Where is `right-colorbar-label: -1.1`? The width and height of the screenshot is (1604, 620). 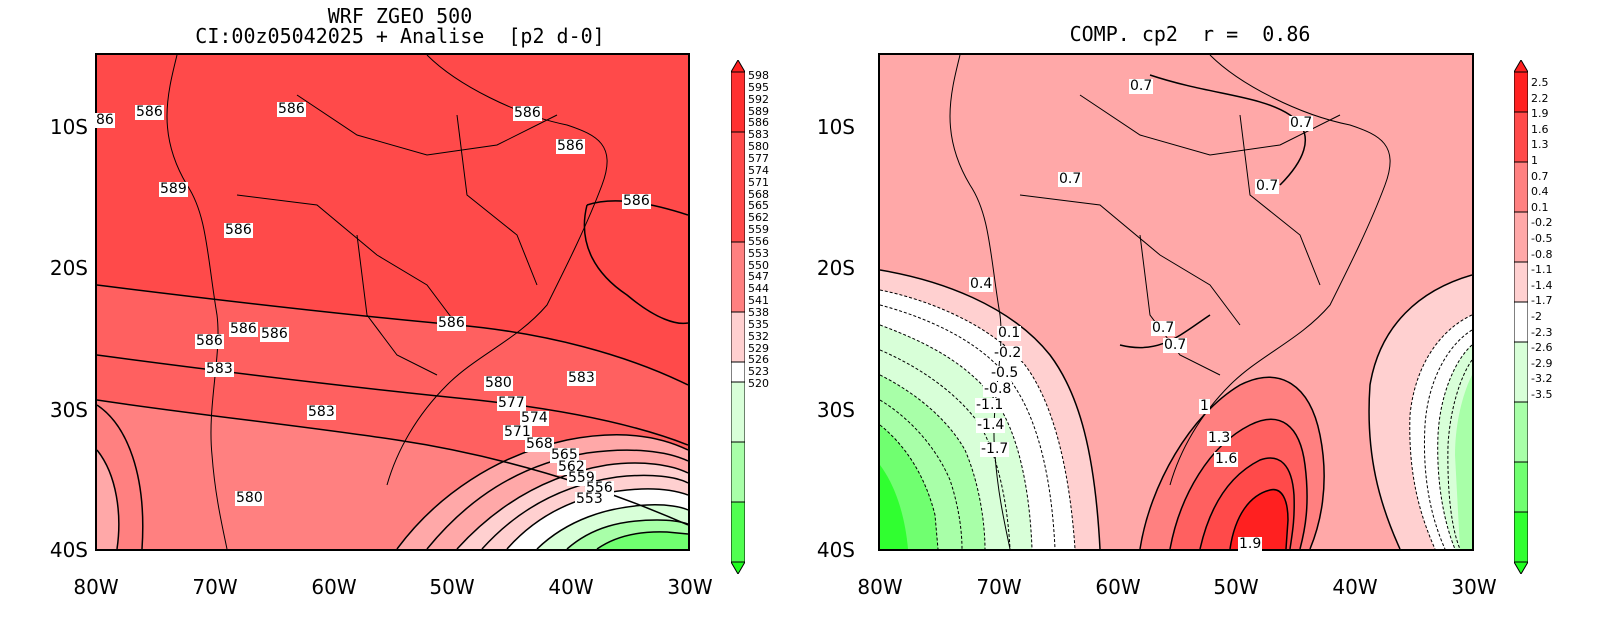
right-colorbar-label: -1.1 is located at coordinates (1542, 270).